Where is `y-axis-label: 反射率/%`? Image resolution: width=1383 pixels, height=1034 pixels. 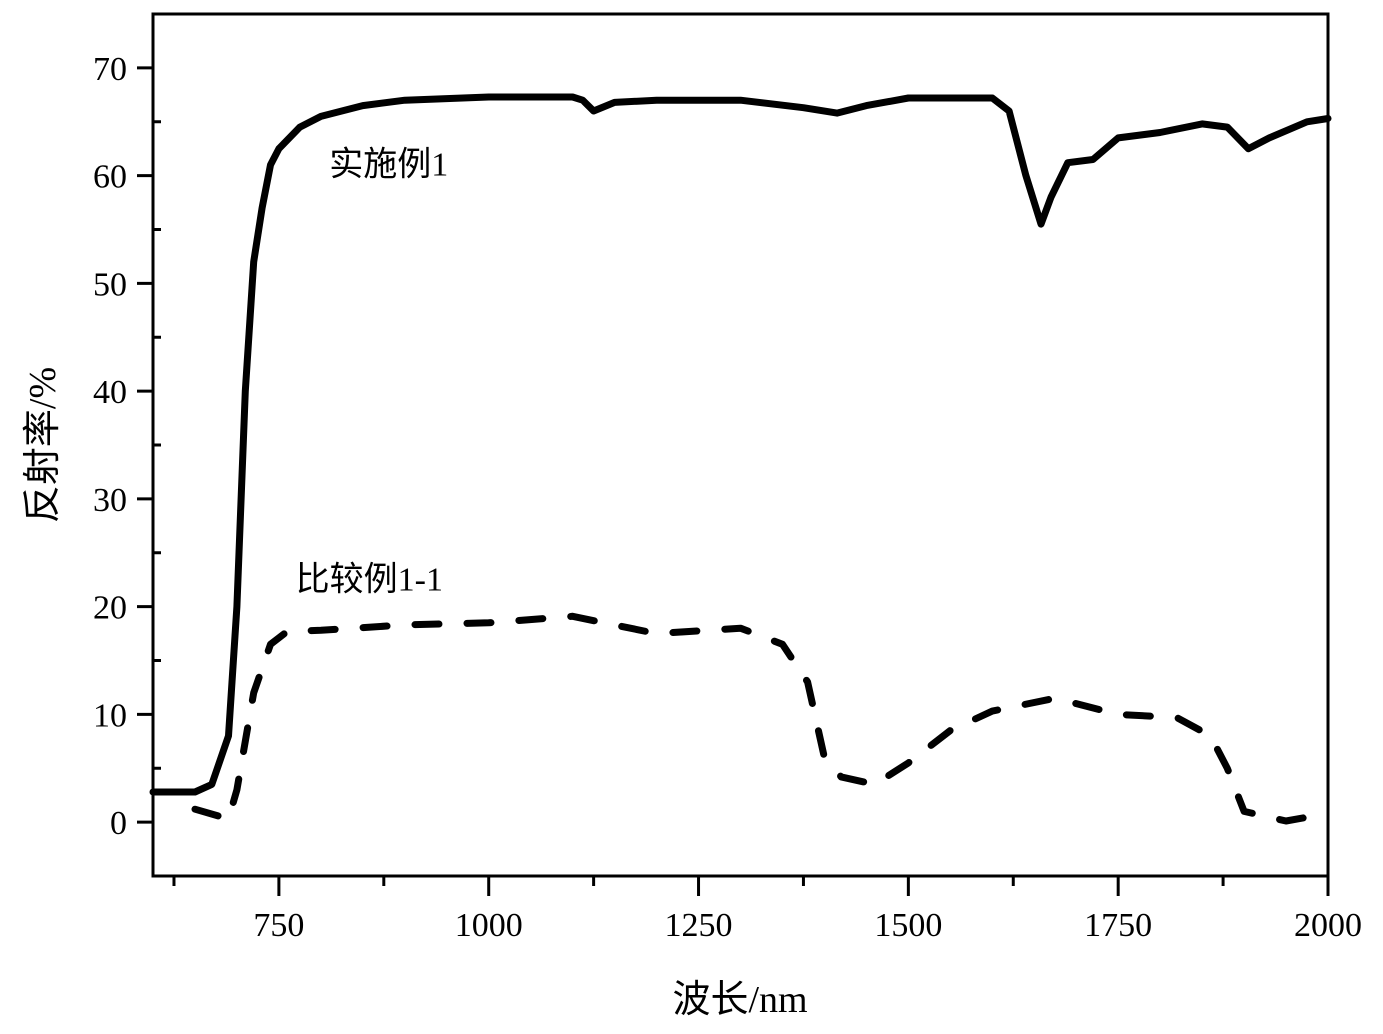 y-axis-label: 反射率/% is located at coordinates (43, 445).